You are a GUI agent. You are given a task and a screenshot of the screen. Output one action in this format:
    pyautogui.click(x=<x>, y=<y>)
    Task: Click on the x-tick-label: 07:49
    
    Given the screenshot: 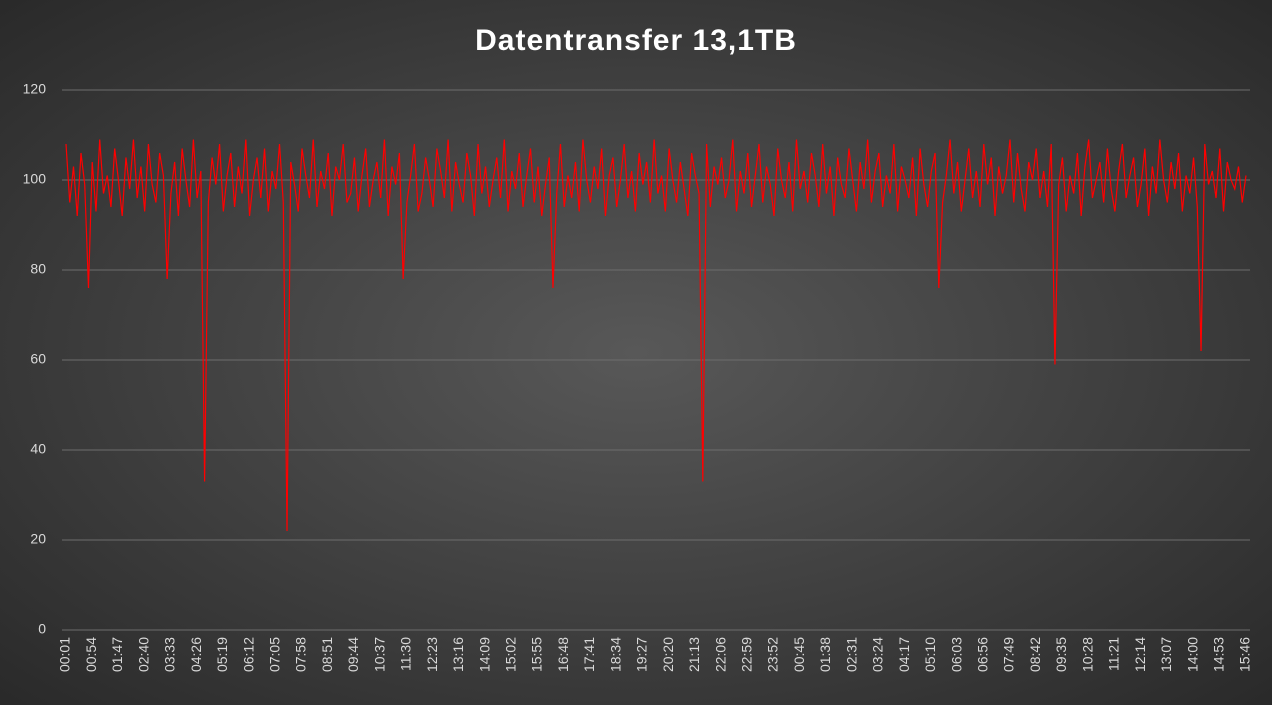 What is the action you would take?
    pyautogui.click(x=1009, y=654)
    